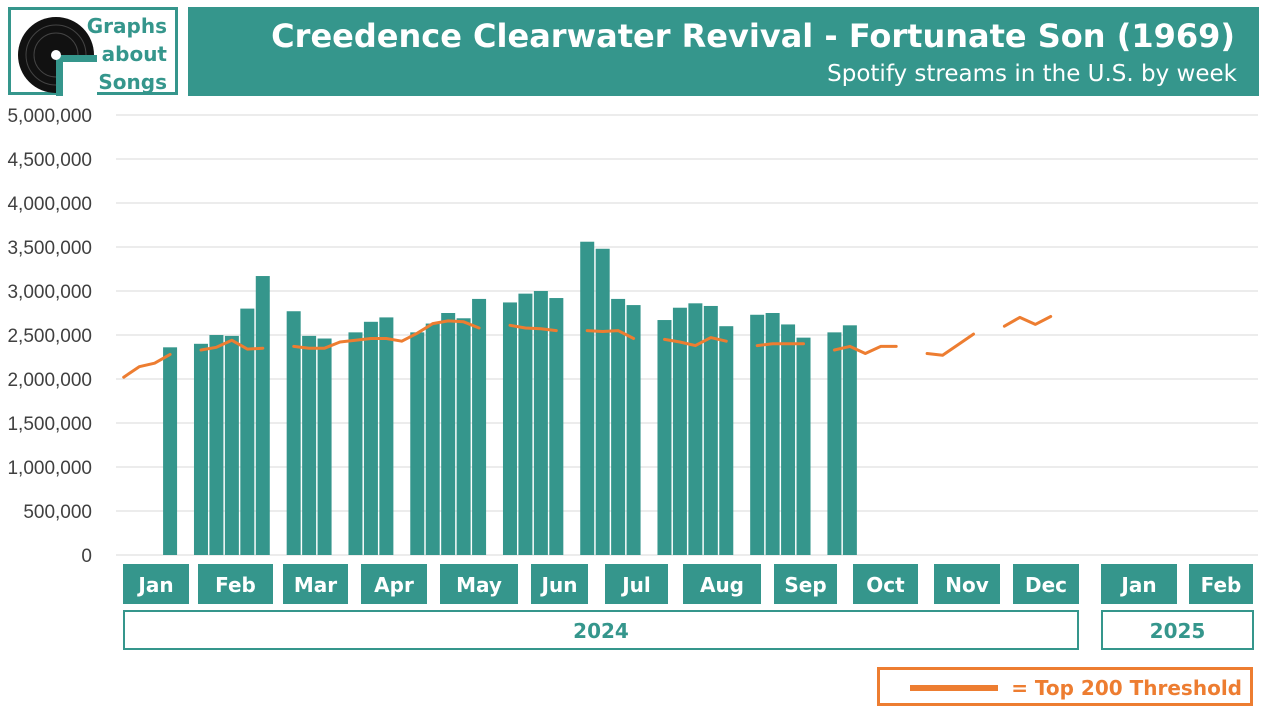  I want to click on y-tick-label: 2,500,000, so click(49, 336).